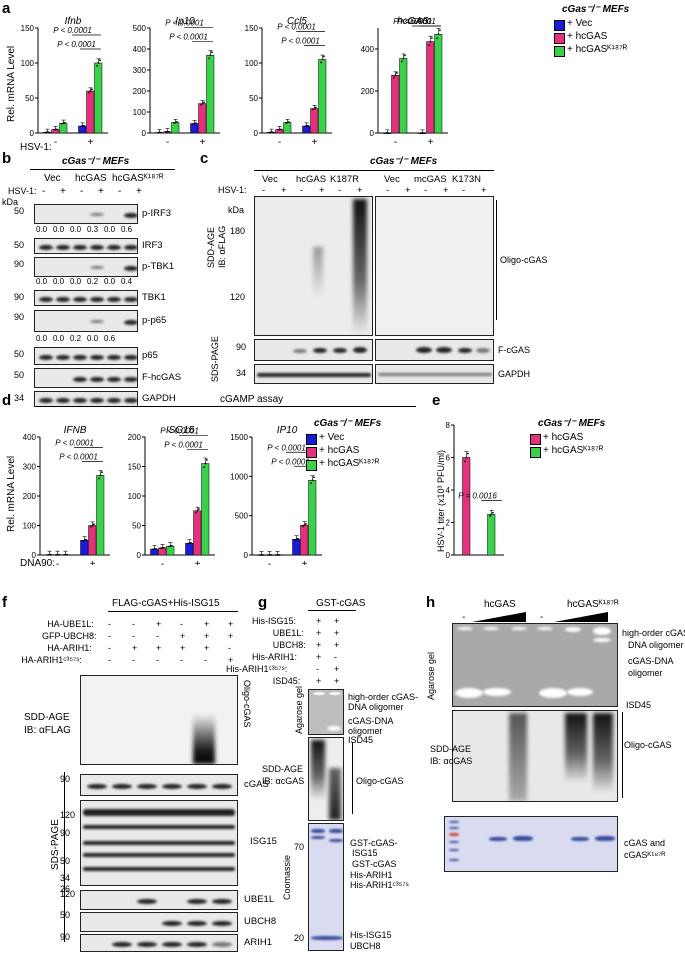  What do you see at coordinates (184, 22) in the screenshot?
I see `pvalue-label: P < 0.0001` at bounding box center [184, 22].